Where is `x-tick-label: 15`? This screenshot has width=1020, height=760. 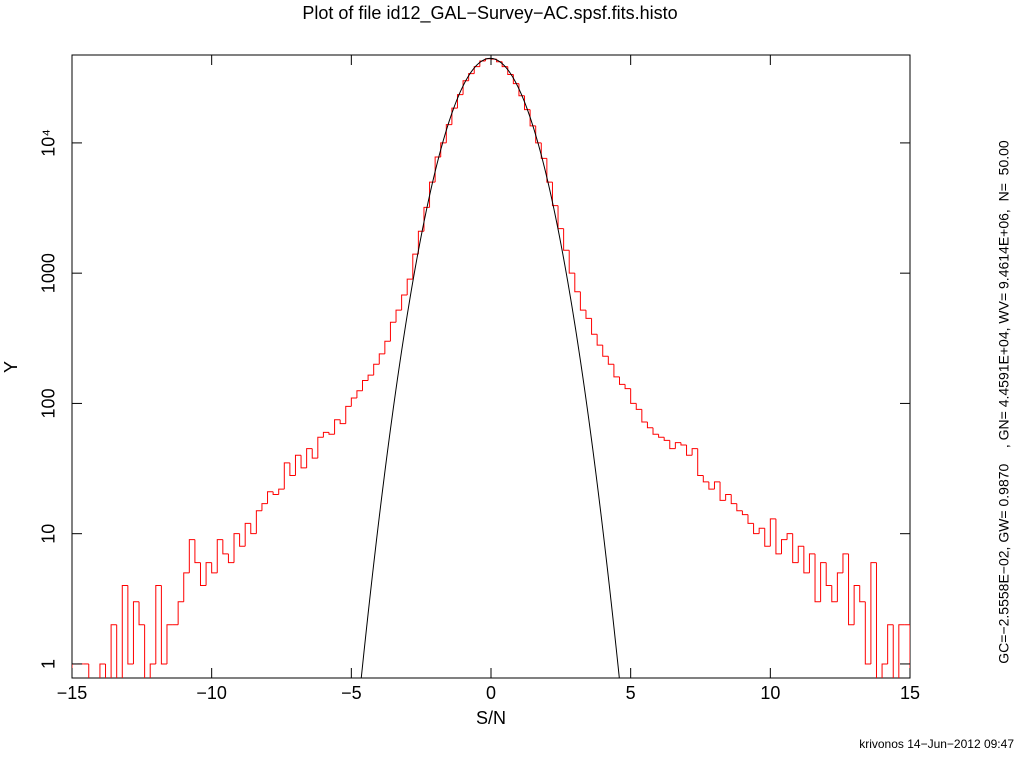 x-tick-label: 15 is located at coordinates (910, 693).